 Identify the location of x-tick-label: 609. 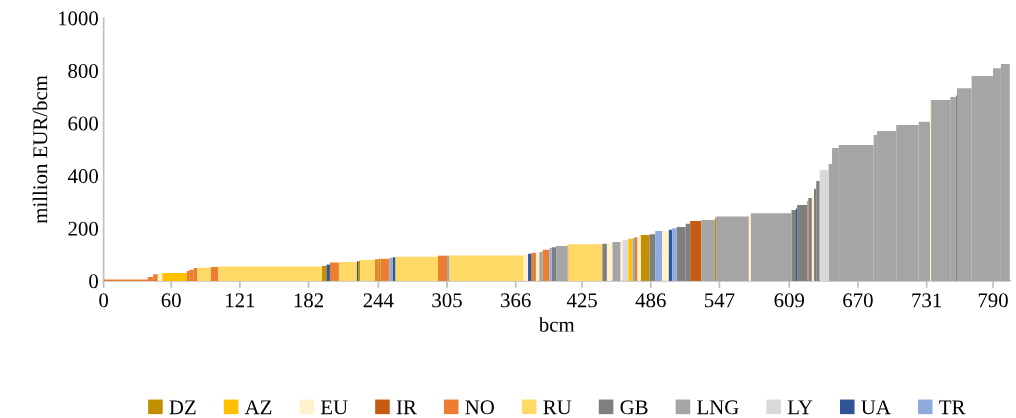
(789, 300).